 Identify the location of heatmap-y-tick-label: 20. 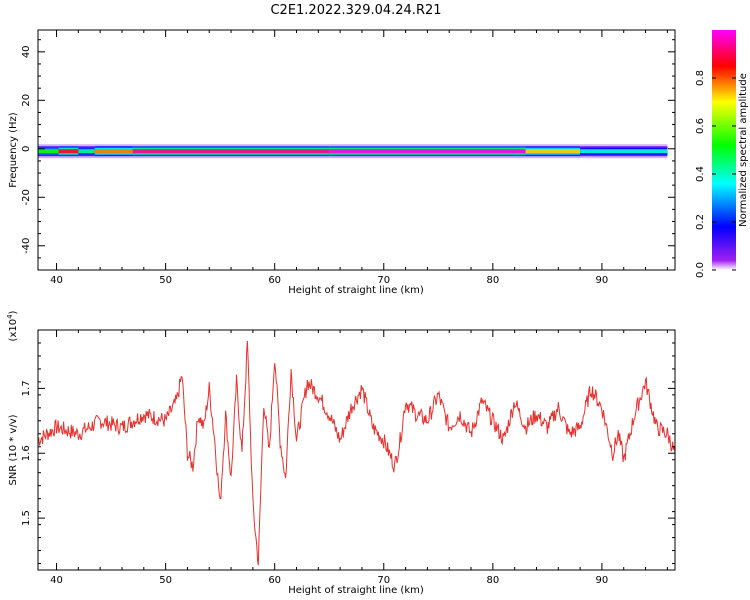
(26, 100).